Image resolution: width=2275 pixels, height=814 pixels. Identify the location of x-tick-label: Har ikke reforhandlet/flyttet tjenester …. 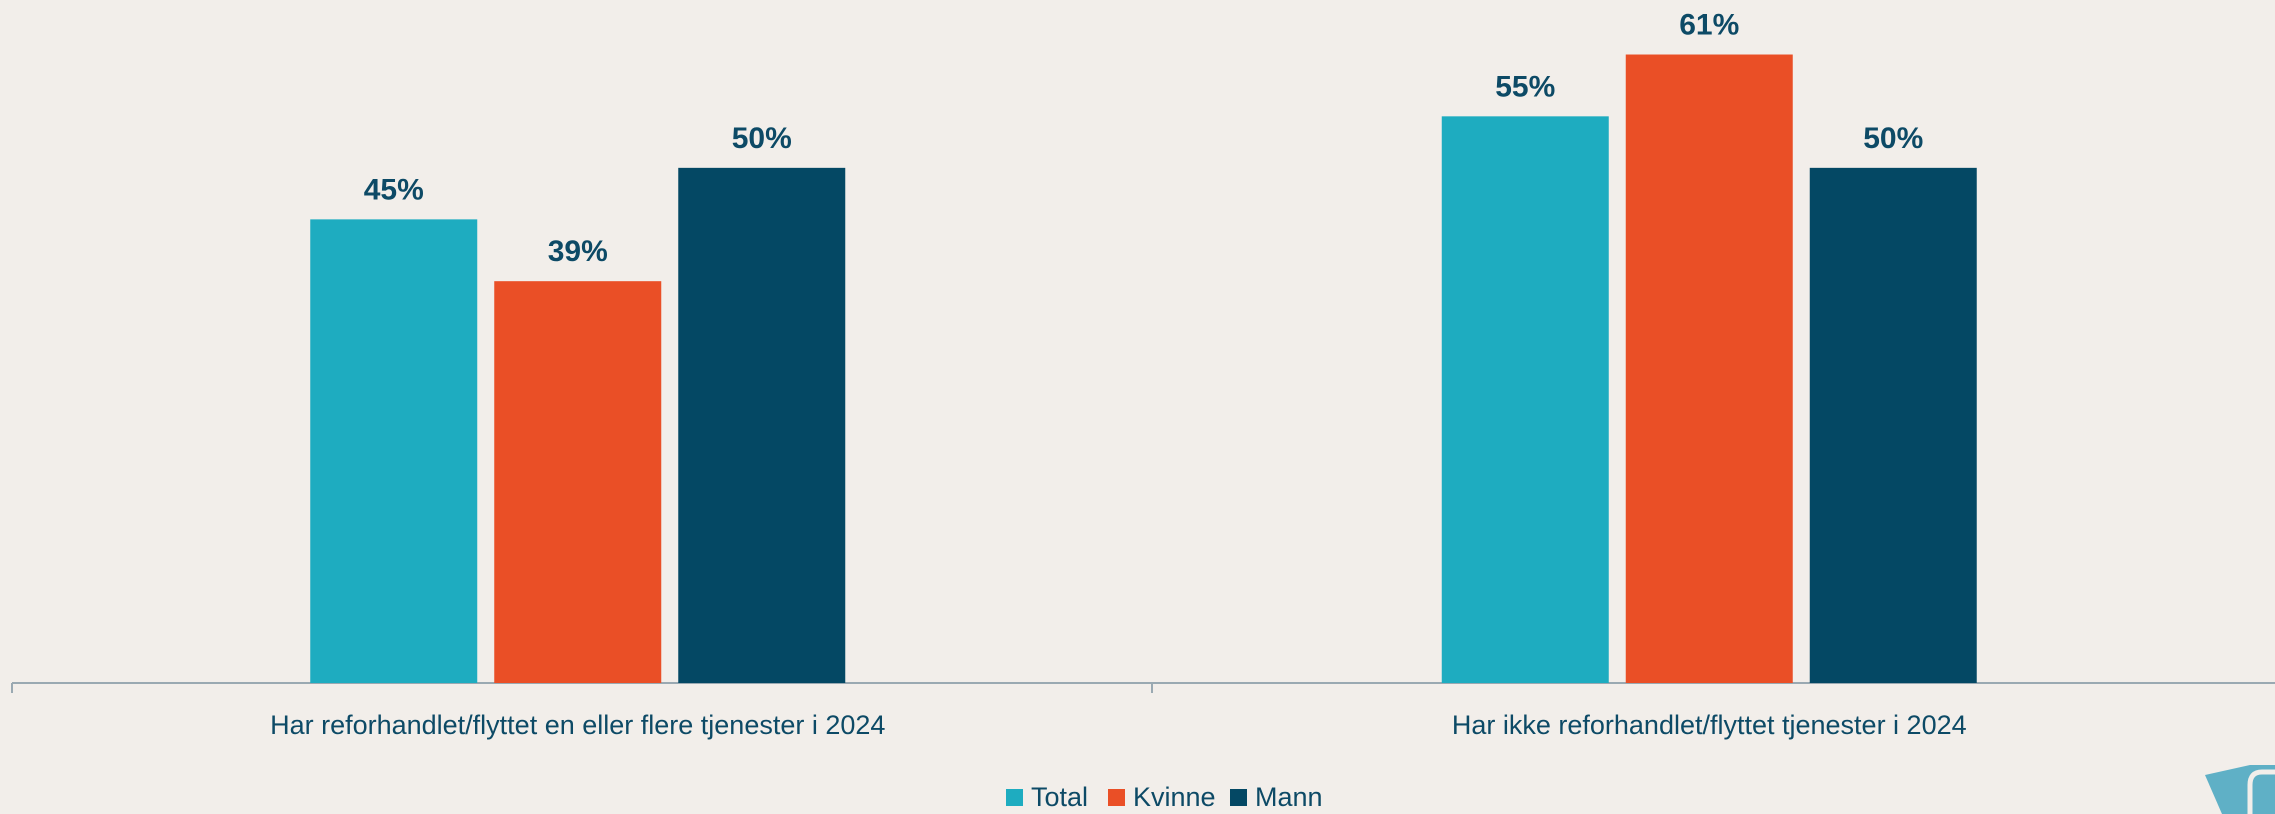
(1709, 725).